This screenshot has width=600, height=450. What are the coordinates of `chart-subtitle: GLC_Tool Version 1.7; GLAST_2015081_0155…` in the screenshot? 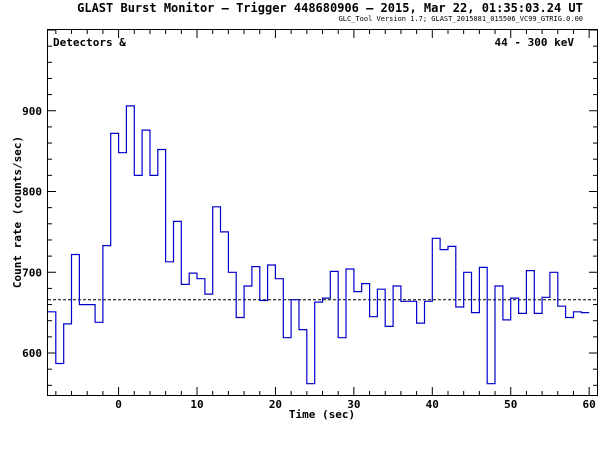 It's located at (461, 19).